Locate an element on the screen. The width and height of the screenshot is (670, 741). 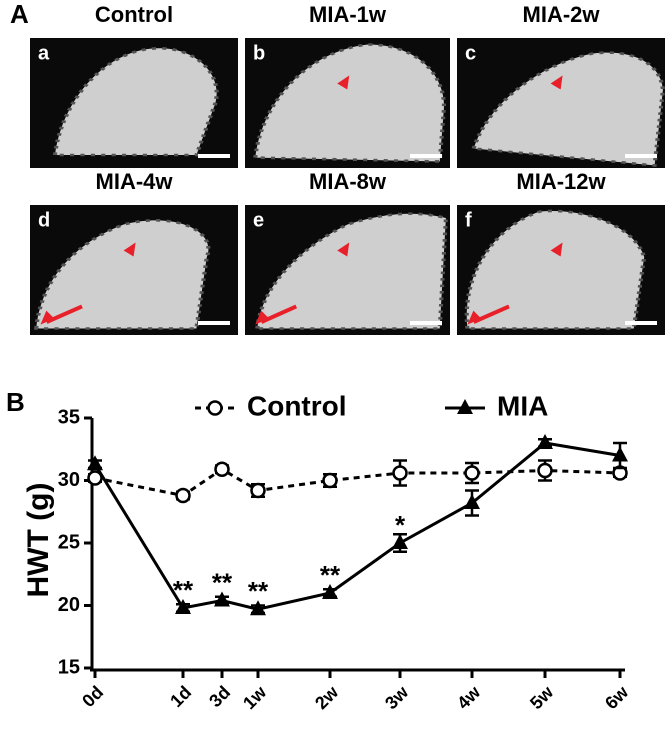
micro-ct-image: f is located at coordinates (561, 270).